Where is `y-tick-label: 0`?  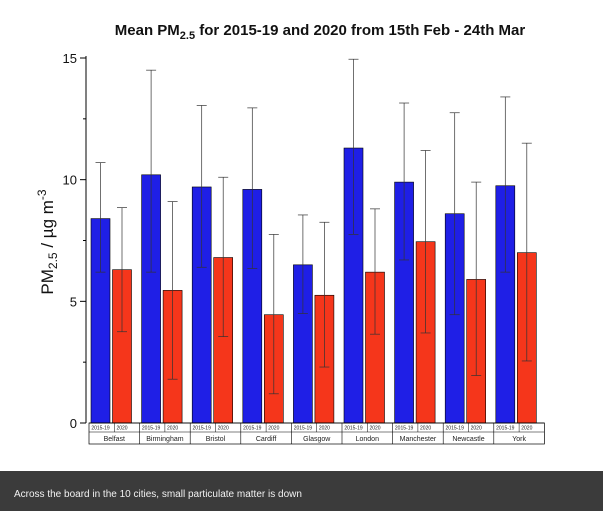
y-tick-label: 0 is located at coordinates (73, 423).